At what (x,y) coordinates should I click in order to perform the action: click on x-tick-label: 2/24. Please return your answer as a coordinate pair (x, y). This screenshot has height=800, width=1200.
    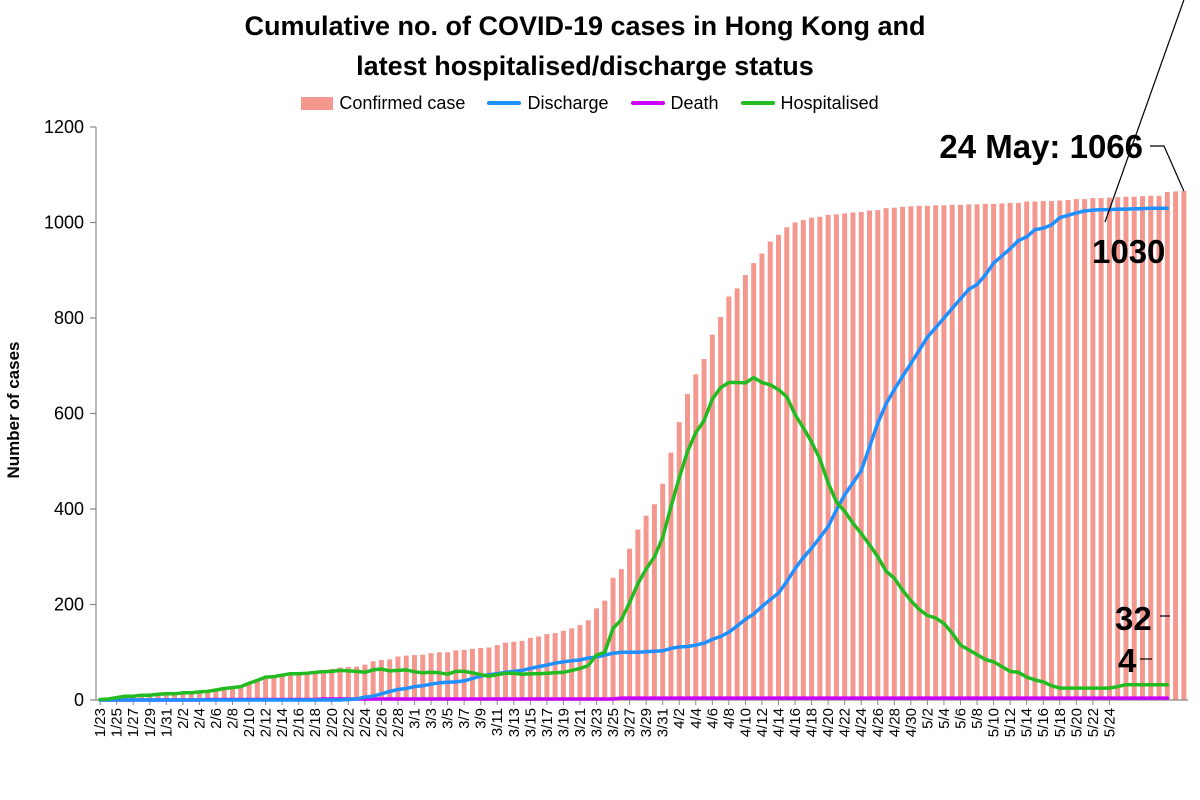
    Looking at the image, I should click on (365, 722).